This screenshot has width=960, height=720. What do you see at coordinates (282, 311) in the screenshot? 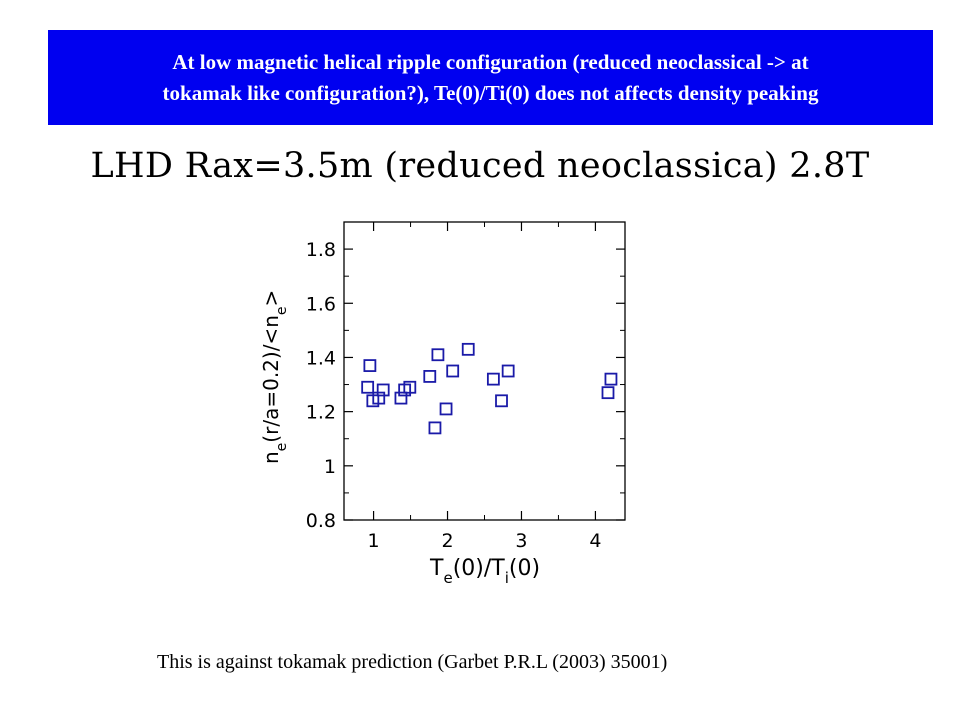
I see `y-label-sub2: e` at bounding box center [282, 311].